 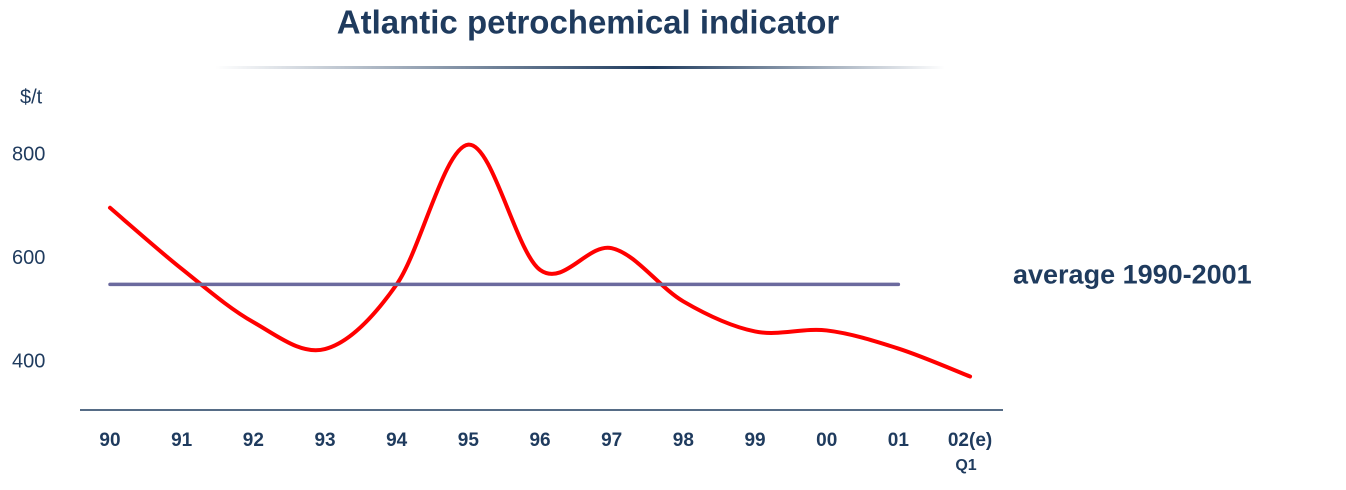 What do you see at coordinates (469, 440) in the screenshot?
I see `x-tick-label: 95` at bounding box center [469, 440].